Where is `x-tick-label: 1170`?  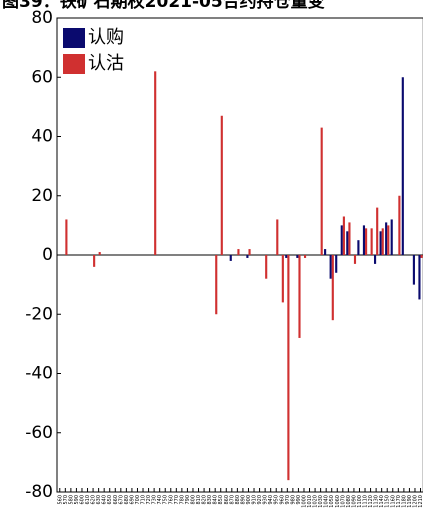 x-tick-label: 1170 is located at coordinates (399, 501).